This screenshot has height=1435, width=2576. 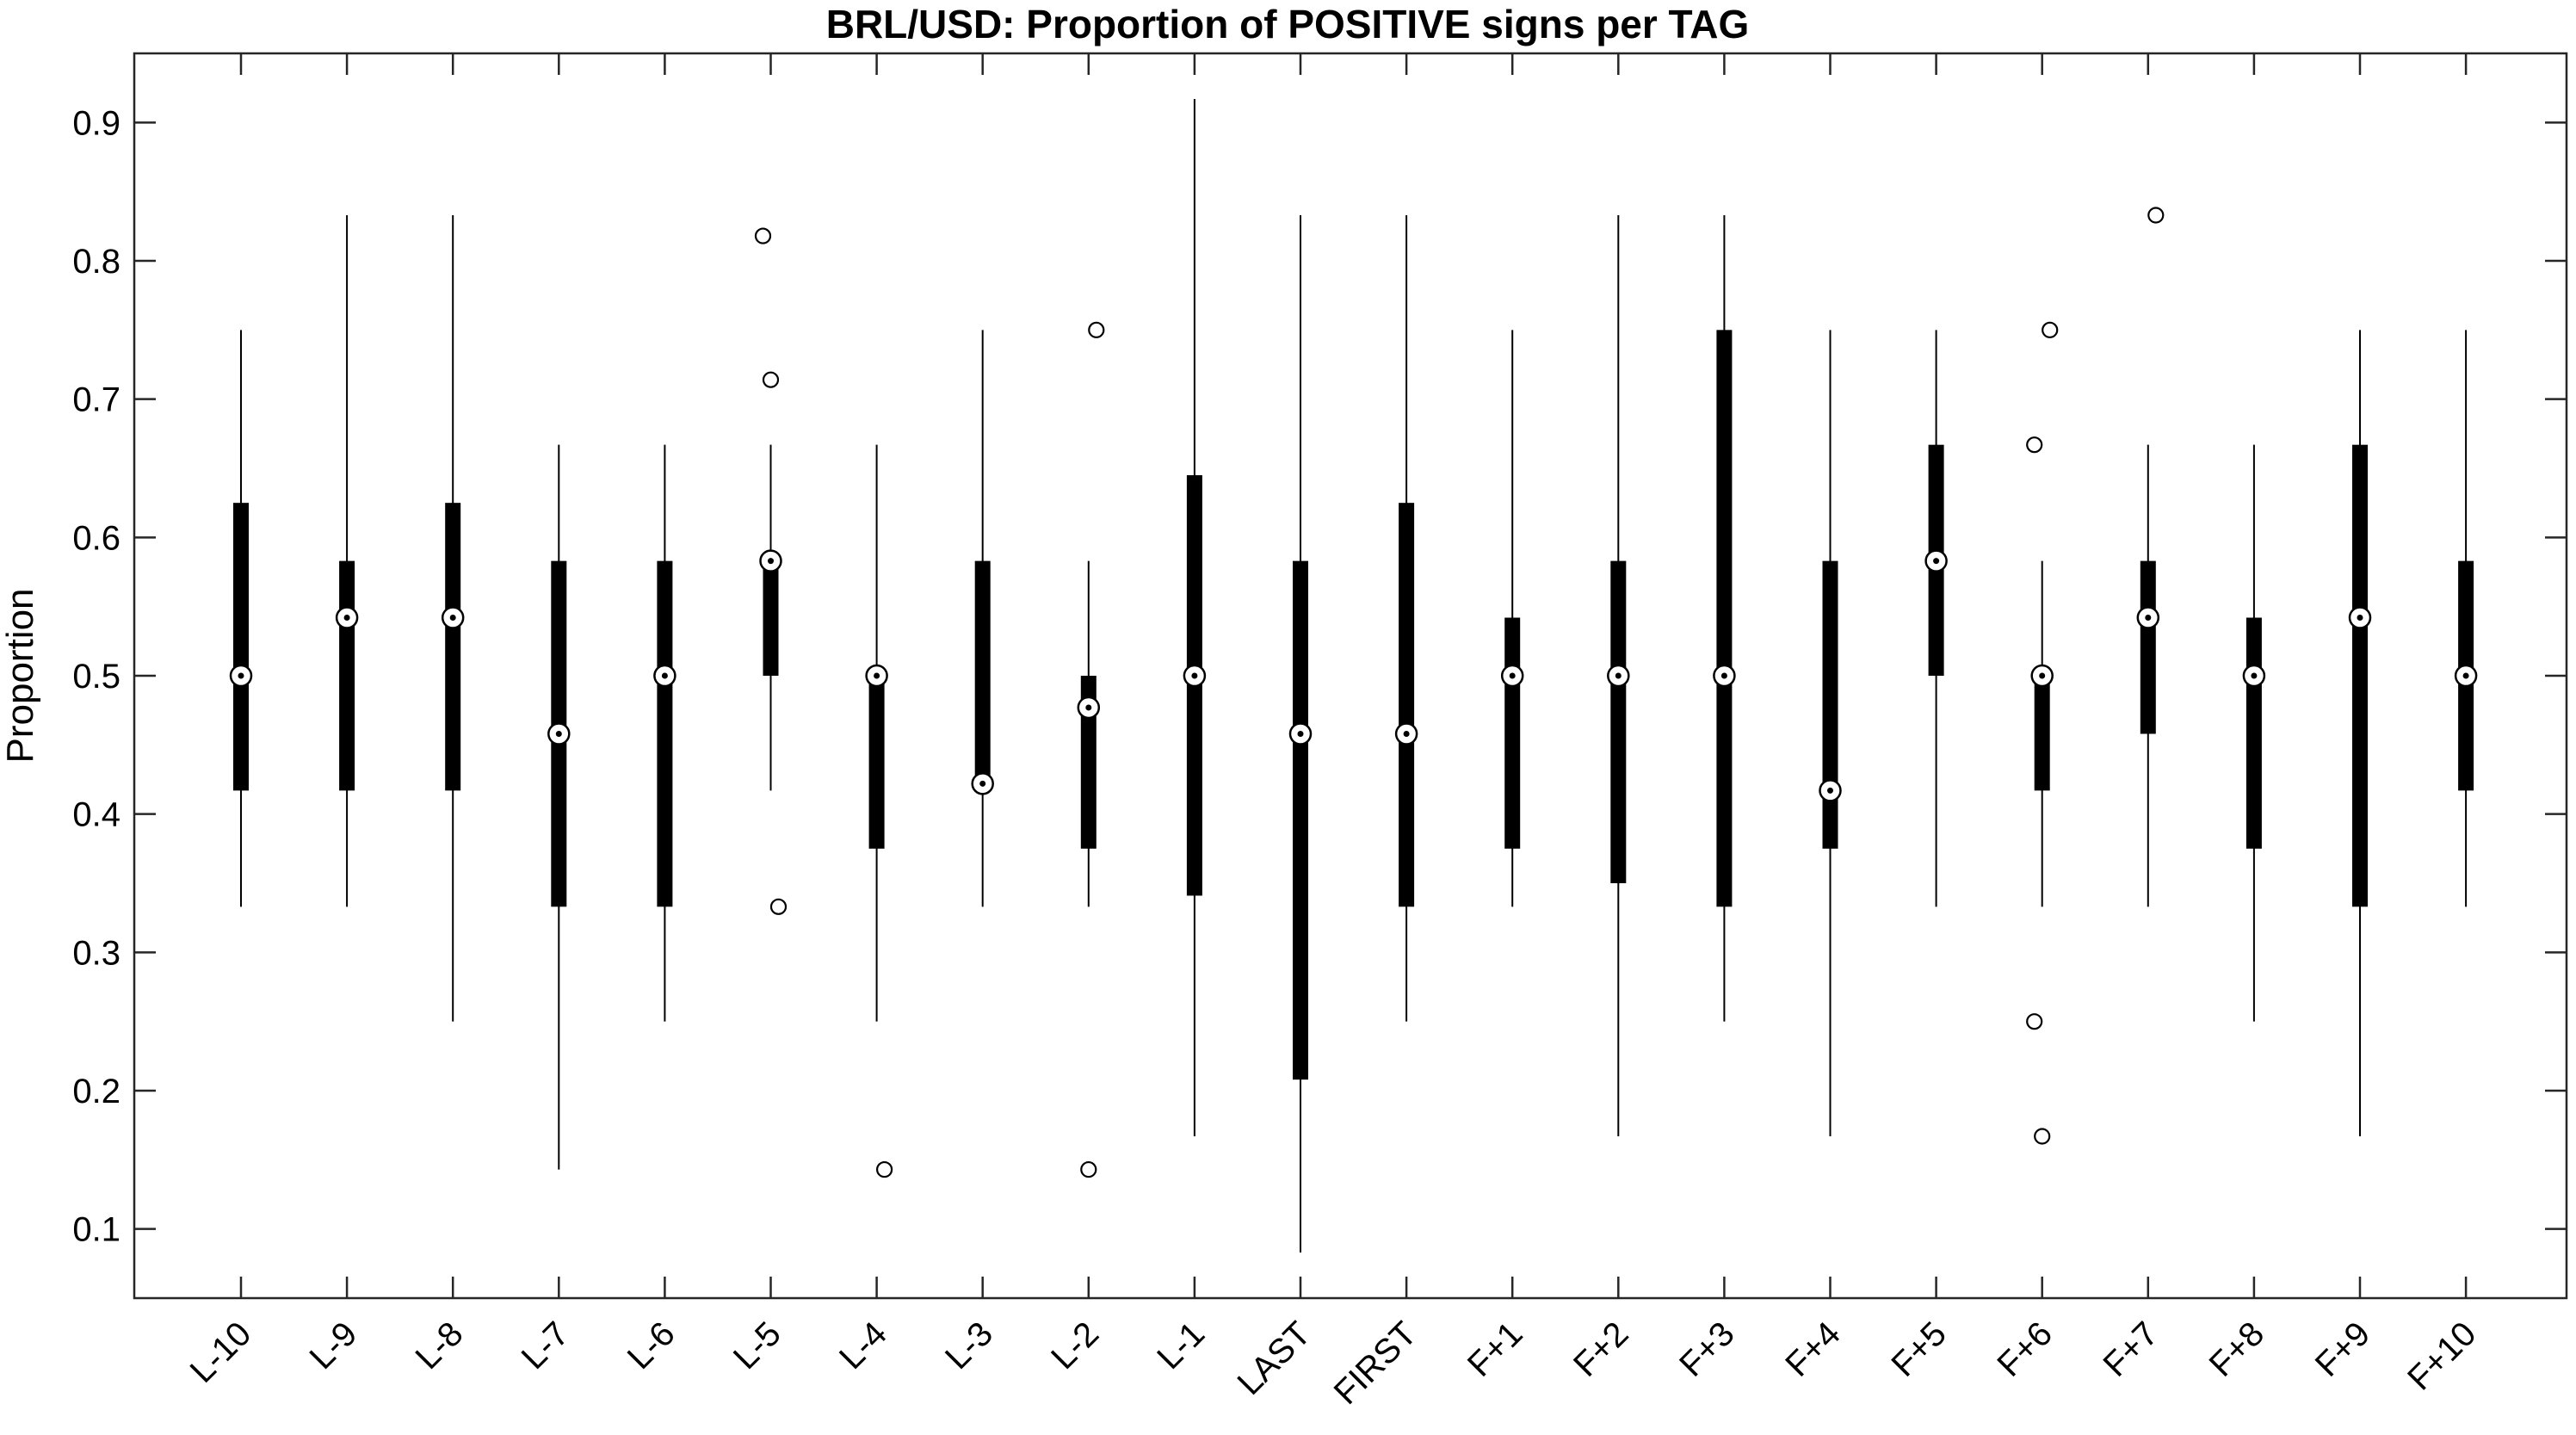 What do you see at coordinates (96, 262) in the screenshot?
I see `y-tick-label: 0.8` at bounding box center [96, 262].